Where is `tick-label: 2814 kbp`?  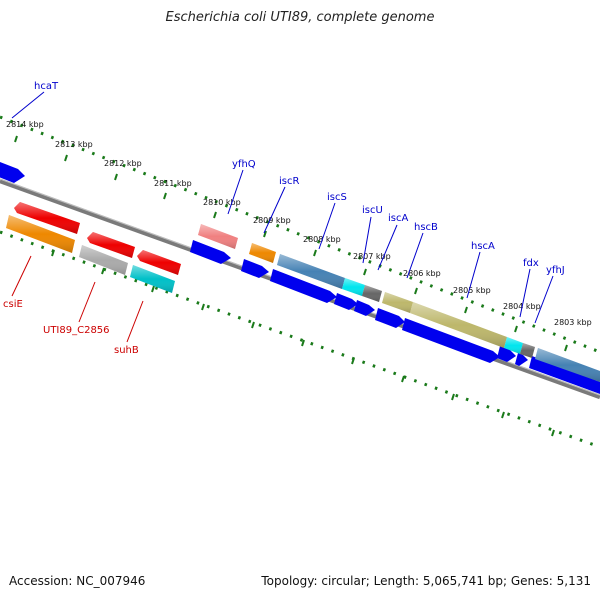
tick-label: 2814 kbp is located at coordinates (25, 124).